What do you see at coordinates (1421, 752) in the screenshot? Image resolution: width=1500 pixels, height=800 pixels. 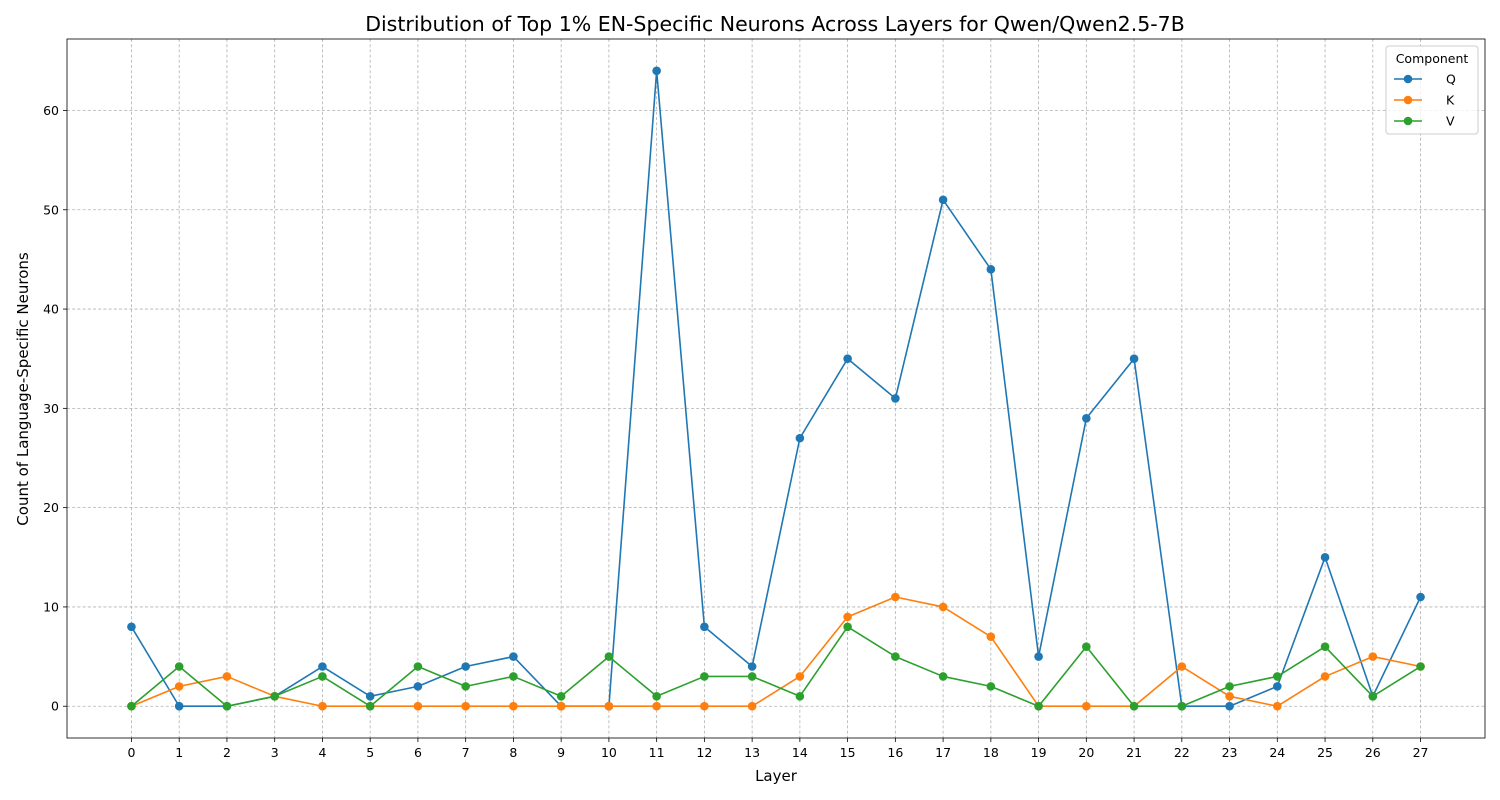 I see `x-tick-label: 27` at bounding box center [1421, 752].